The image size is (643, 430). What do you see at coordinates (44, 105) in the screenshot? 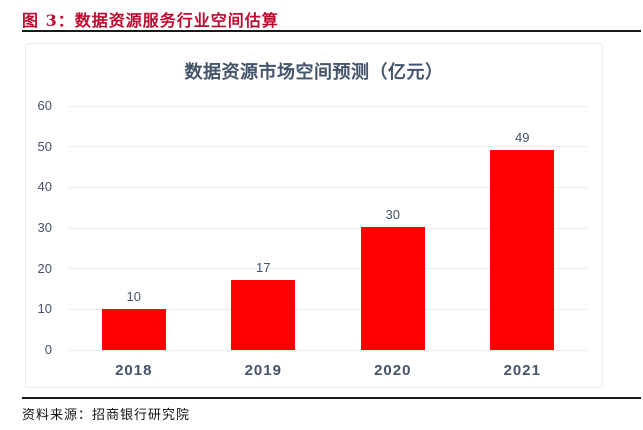
I see `y-tick-label: 60` at bounding box center [44, 105].